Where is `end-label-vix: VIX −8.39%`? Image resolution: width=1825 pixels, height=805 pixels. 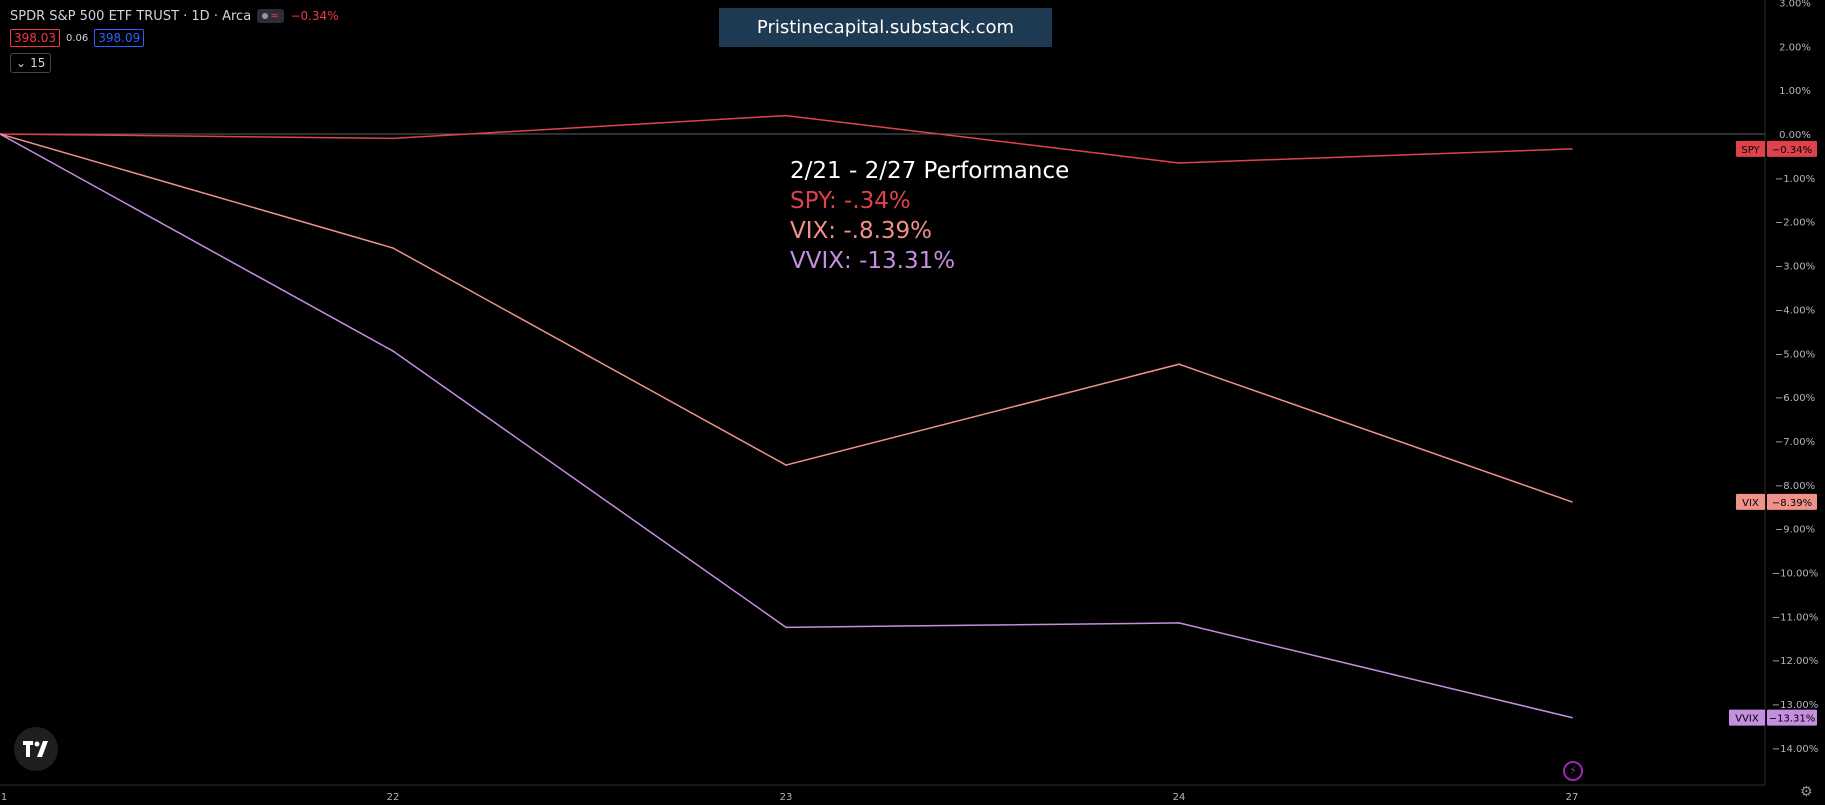
end-label-vix: VIX −8.39% is located at coordinates (1776, 501).